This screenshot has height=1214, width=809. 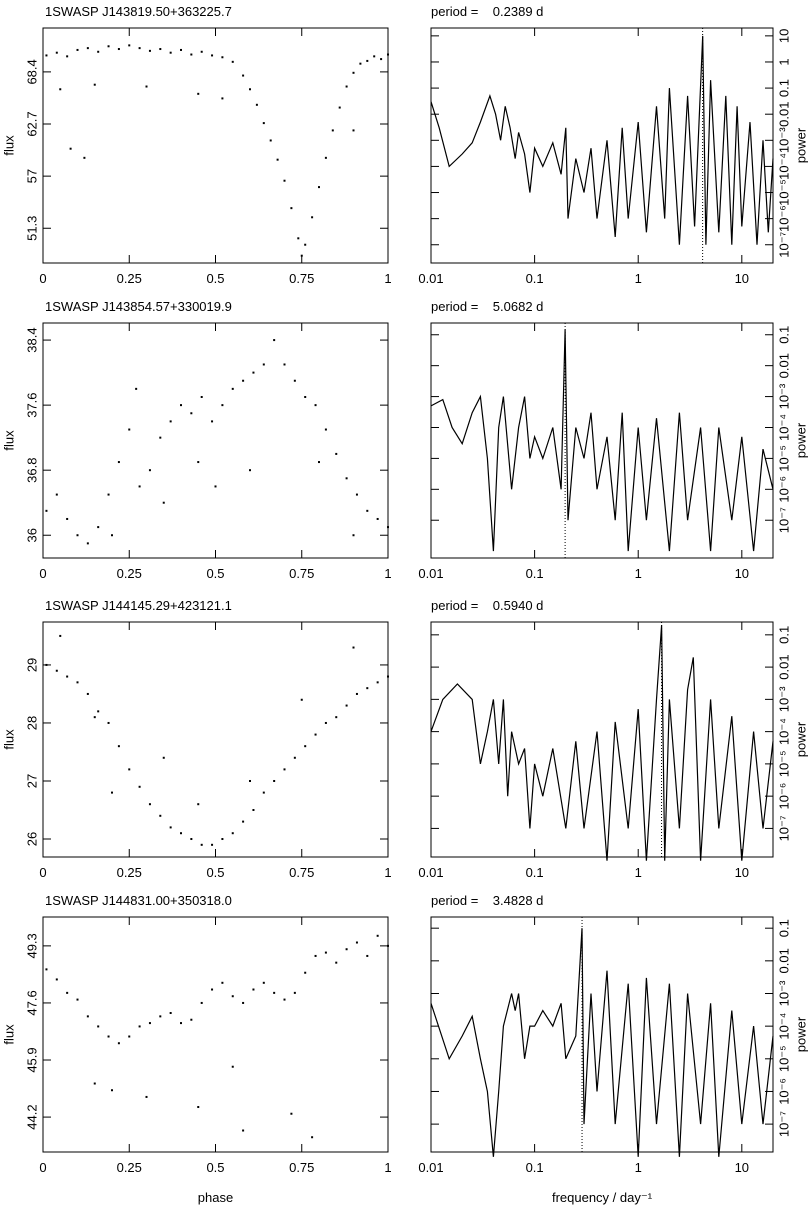 What do you see at coordinates (783, 764) in the screenshot?
I see `y-tick-label: 10⁻⁵` at bounding box center [783, 764].